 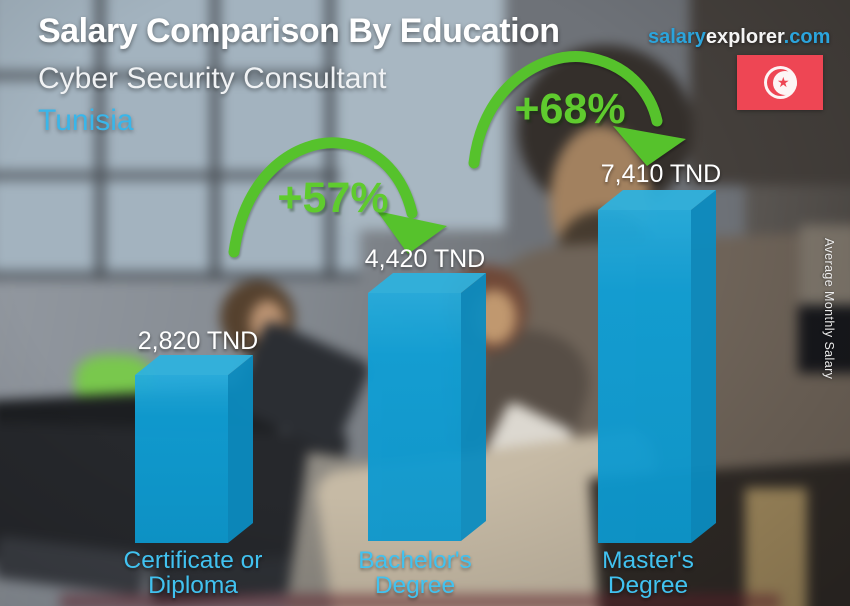 I want to click on tunisia-flag-icon: ★, so click(x=780, y=82).